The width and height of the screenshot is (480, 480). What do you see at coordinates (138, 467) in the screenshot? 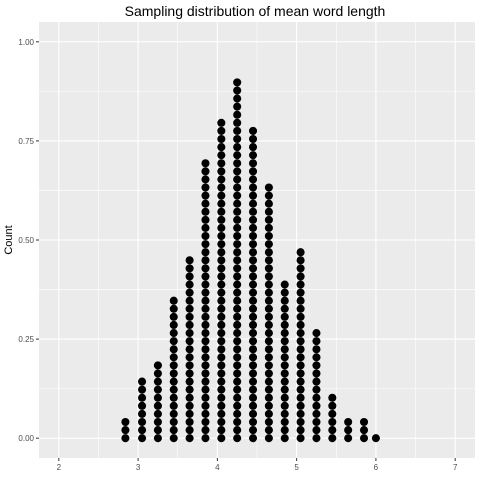
I see `x-tick-label: 3` at bounding box center [138, 467].